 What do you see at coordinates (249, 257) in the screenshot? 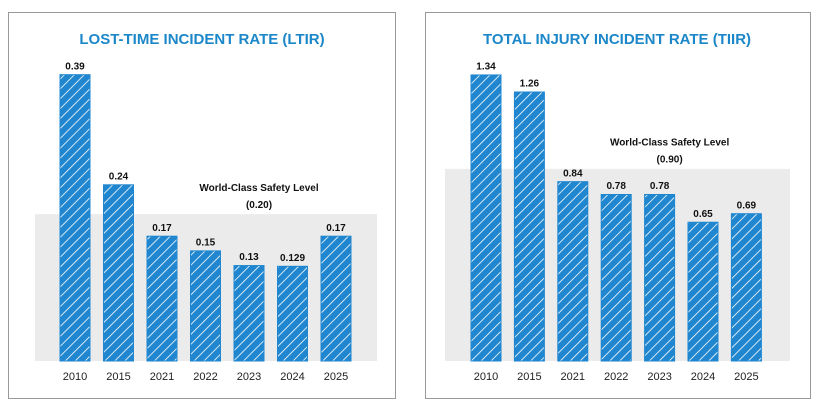
I see `value-label: 0.13` at bounding box center [249, 257].